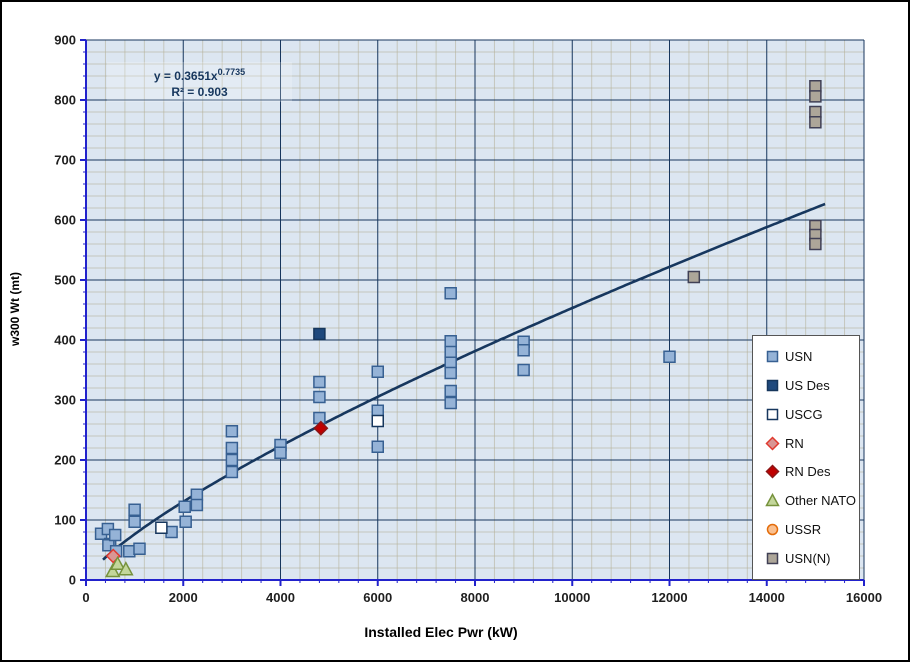 This screenshot has width=910, height=662. I want to click on x-tick-label: 14000, so click(767, 597).